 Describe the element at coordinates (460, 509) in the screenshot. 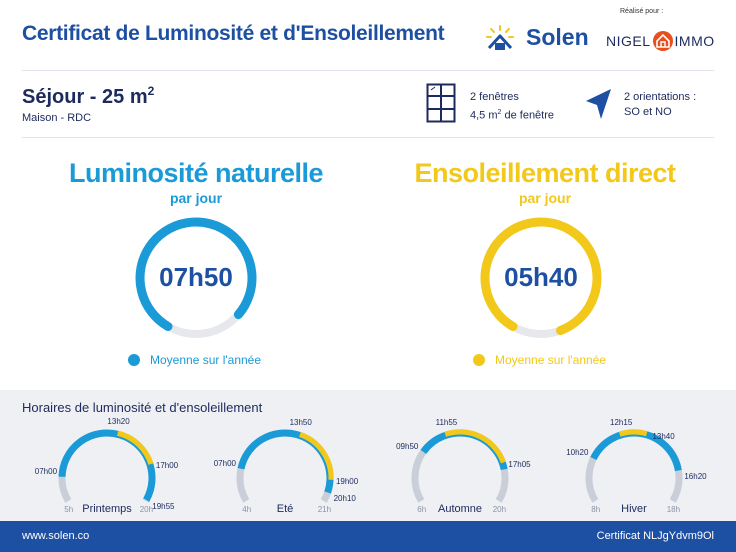

I see `season-name: Automne` at that location.